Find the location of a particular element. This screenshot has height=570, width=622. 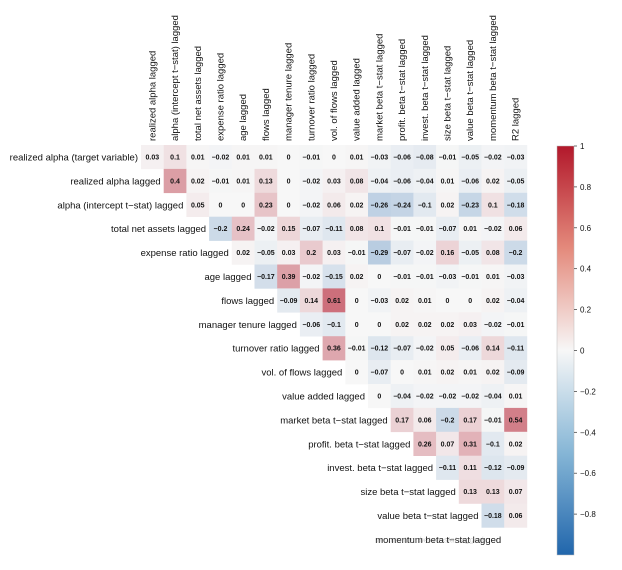

colorbar-tick-label: 0.4 is located at coordinates (586, 269).